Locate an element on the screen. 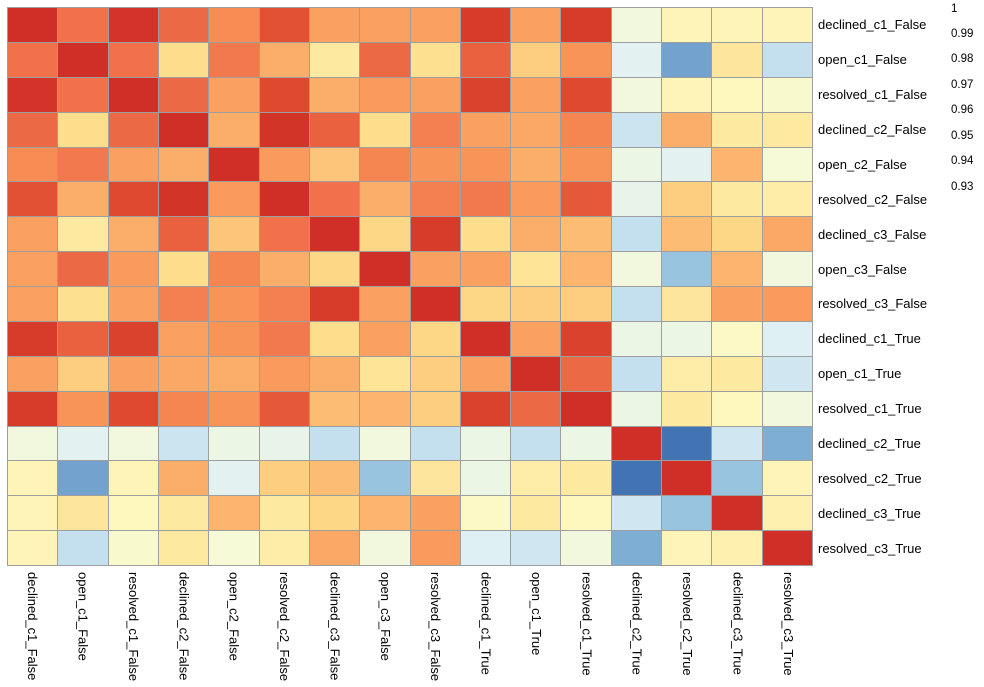 The image size is (984, 687). colorbar-tick-label: 1 is located at coordinates (954, 8).